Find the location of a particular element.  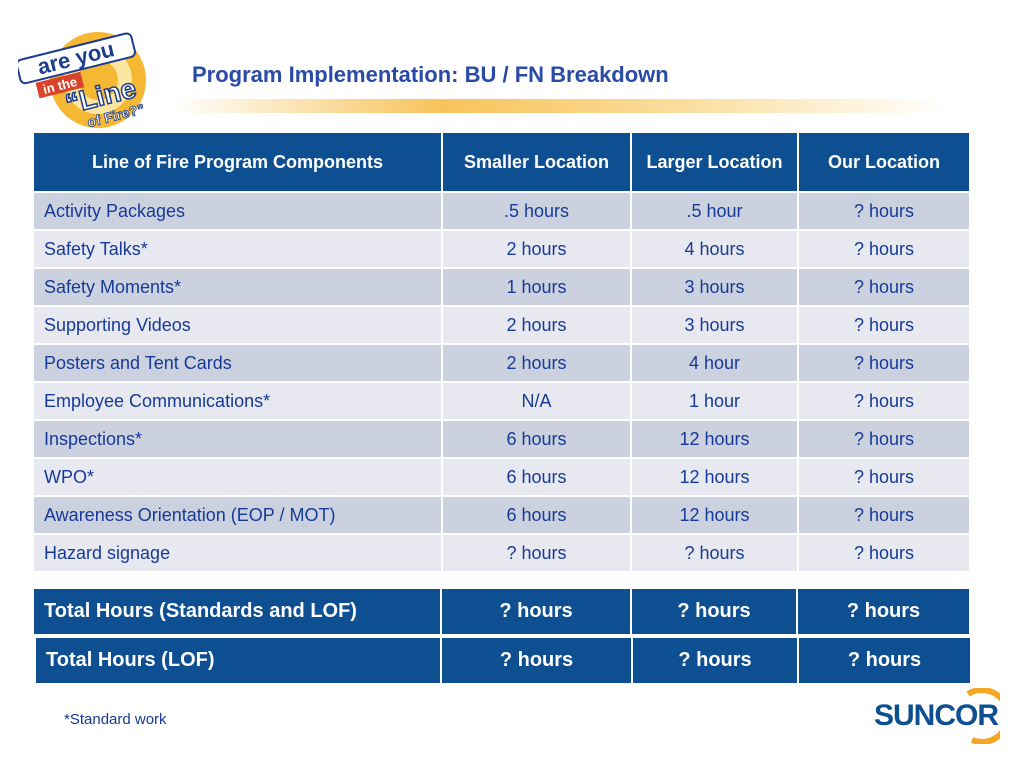

table-row: Inspections* 6 hours 12 hours? hours is located at coordinates (501, 440).